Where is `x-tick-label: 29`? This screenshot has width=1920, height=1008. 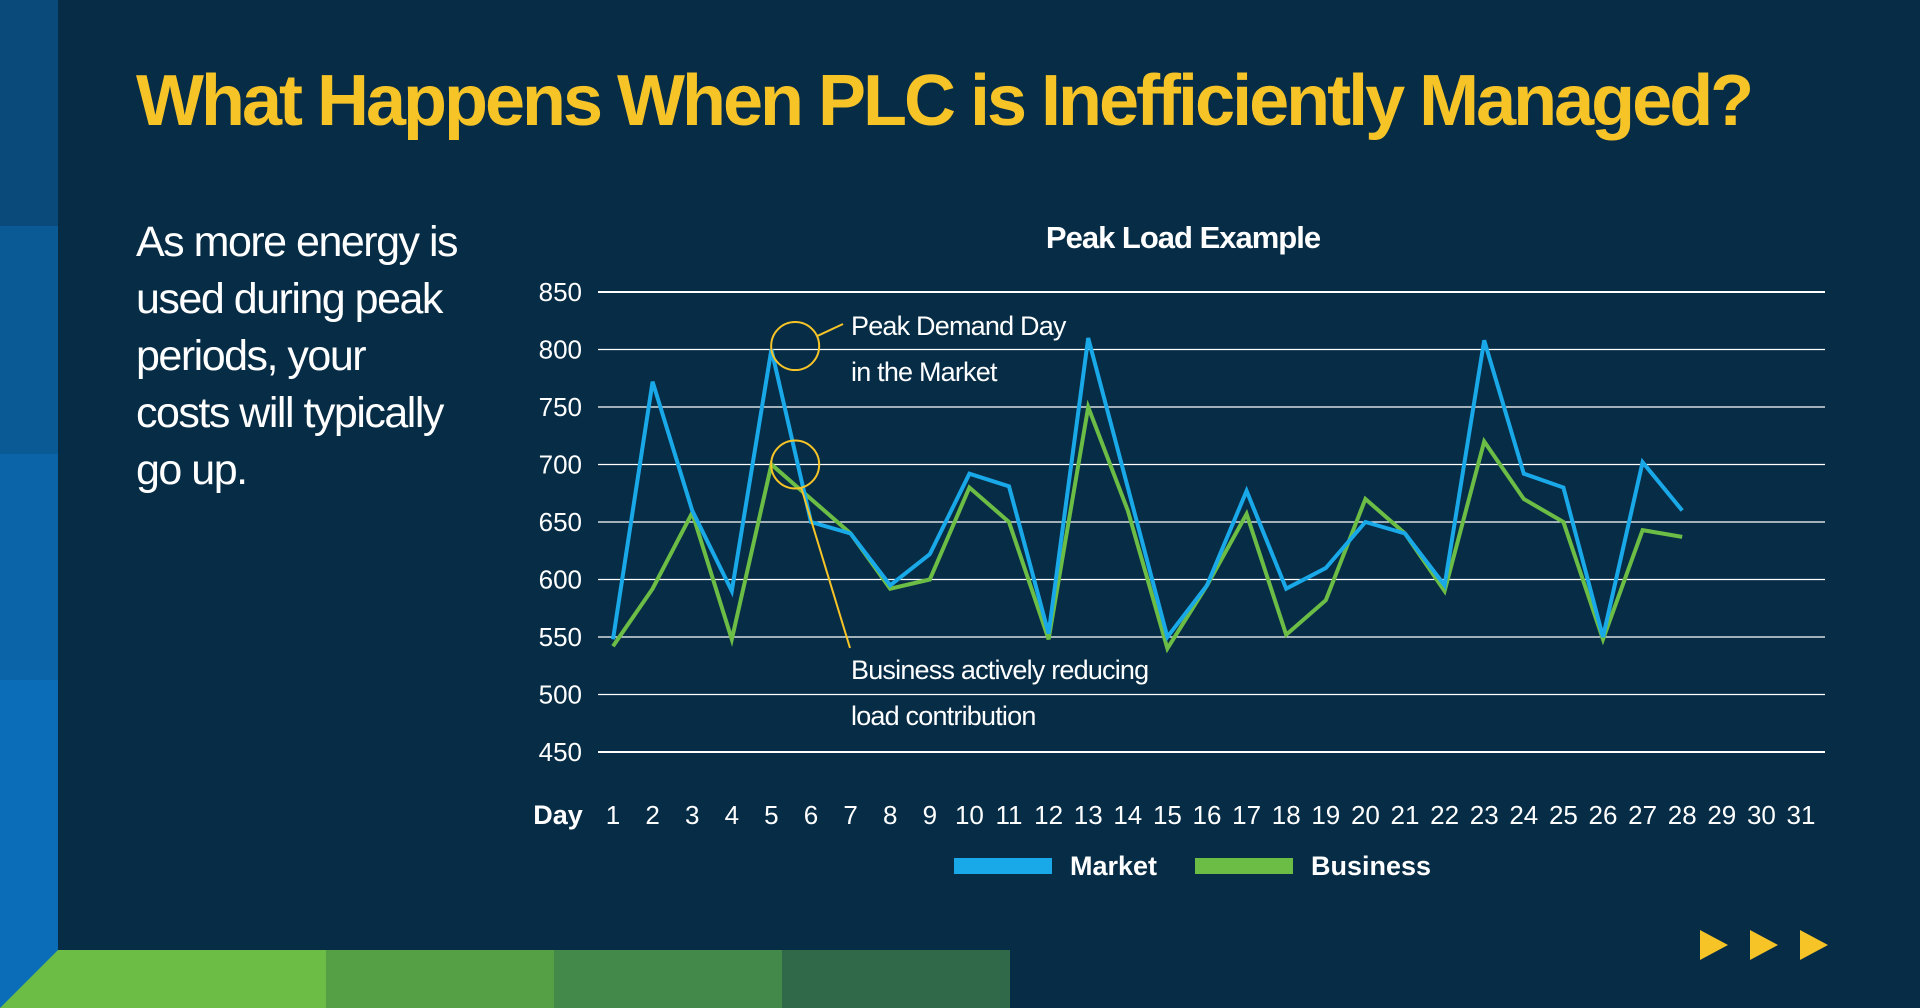 x-tick-label: 29 is located at coordinates (1721, 815).